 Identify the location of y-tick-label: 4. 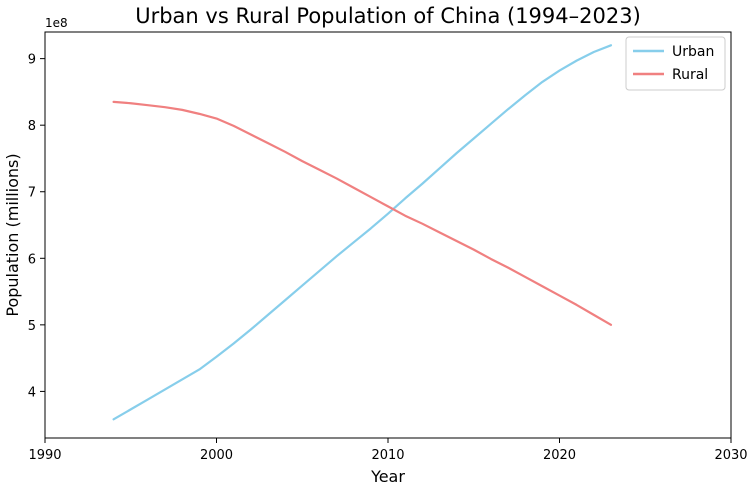
(32, 392).